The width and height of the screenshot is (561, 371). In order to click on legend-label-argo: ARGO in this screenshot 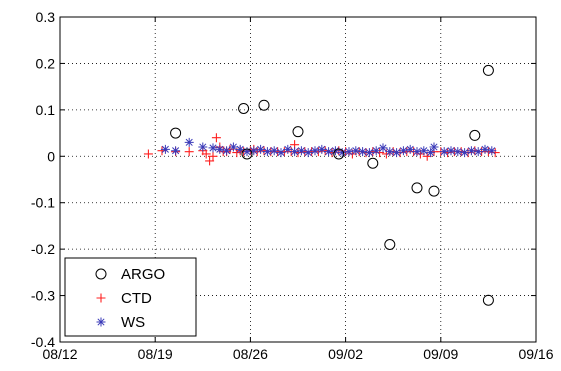, I will do `click(143, 274)`.